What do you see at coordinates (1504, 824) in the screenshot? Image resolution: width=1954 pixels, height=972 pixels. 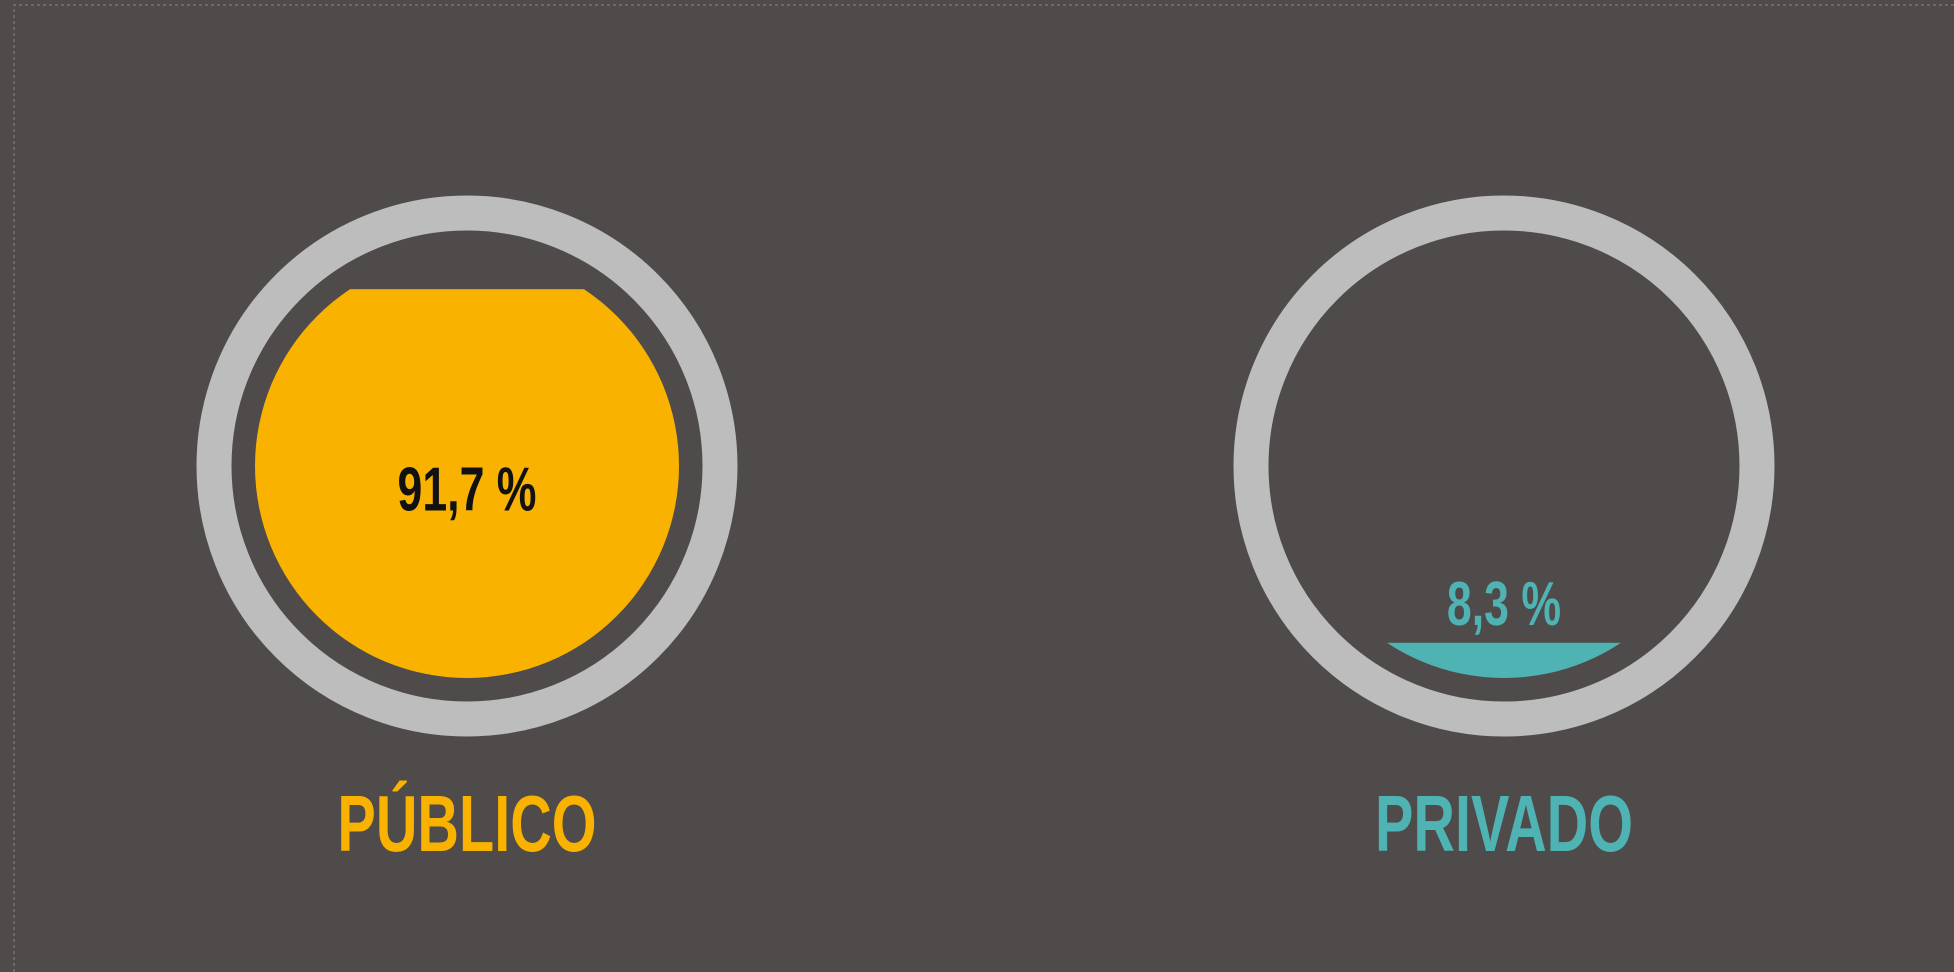 I see `category-label: PRIVADO` at bounding box center [1504, 824].